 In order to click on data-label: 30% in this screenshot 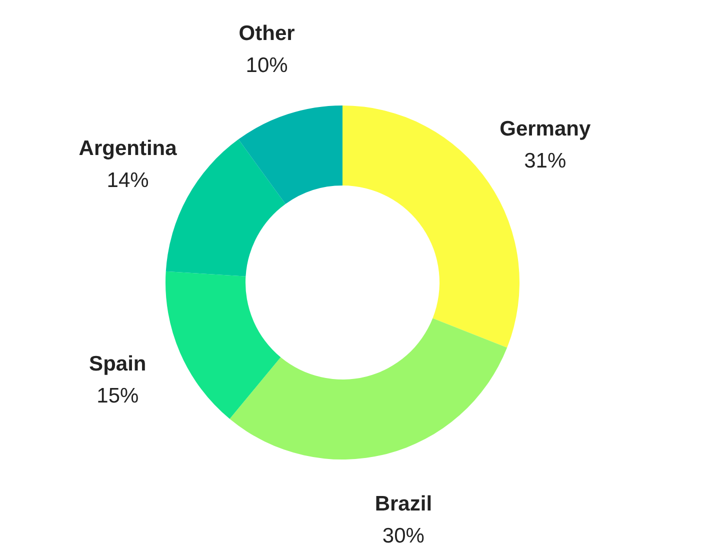, I will do `click(403, 536)`.